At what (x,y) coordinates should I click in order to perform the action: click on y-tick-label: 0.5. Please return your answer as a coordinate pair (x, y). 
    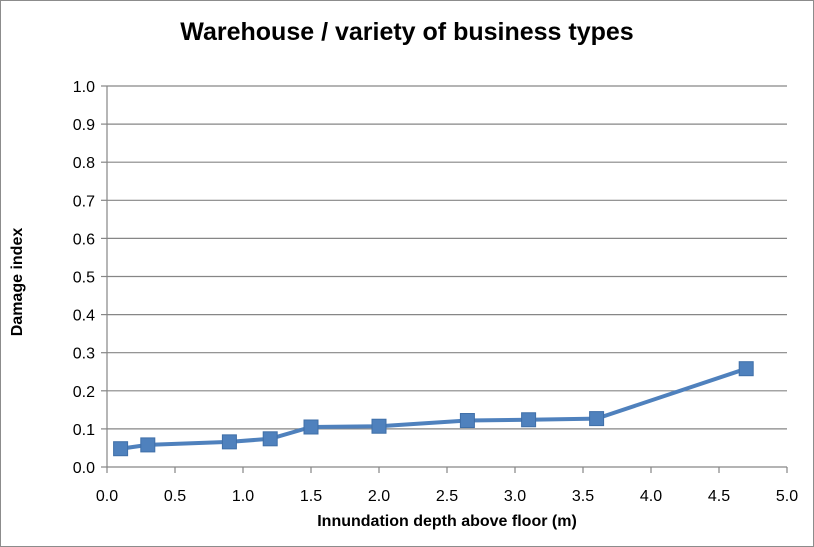
    Looking at the image, I should click on (84, 278).